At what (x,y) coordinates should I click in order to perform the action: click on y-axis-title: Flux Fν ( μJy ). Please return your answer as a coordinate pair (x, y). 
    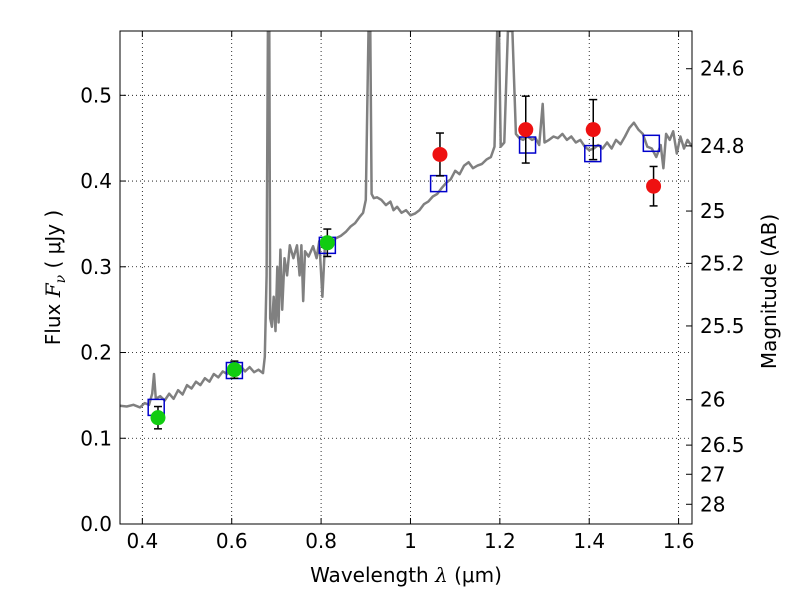
    Looking at the image, I should click on (55, 277).